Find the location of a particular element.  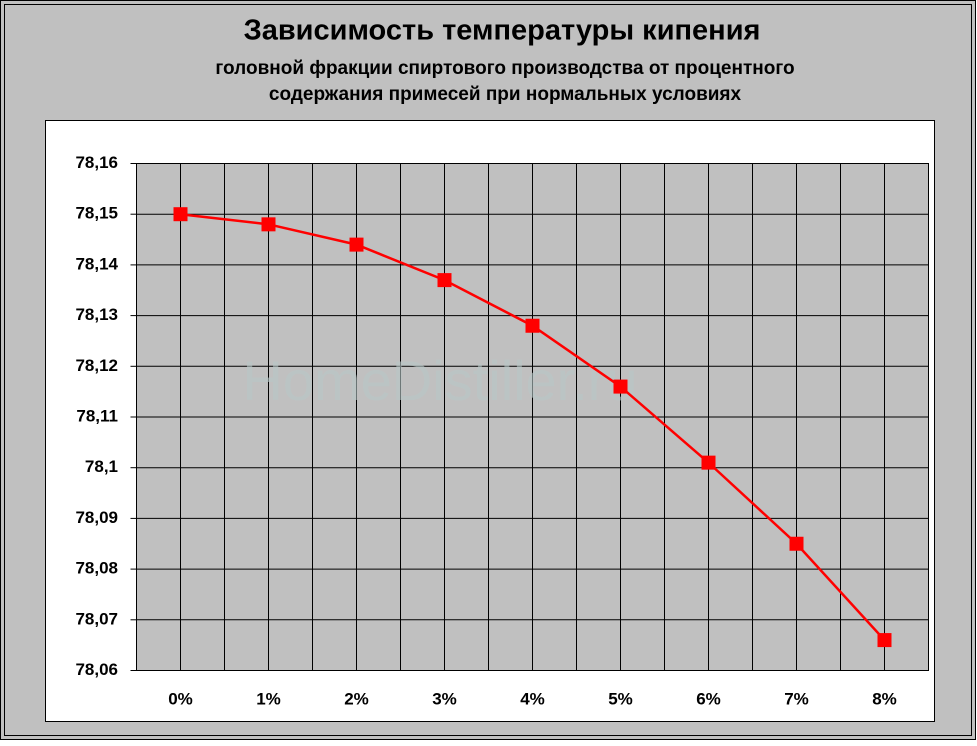

chart-title: Зависимость температуры кипения is located at coordinates (502, 31).